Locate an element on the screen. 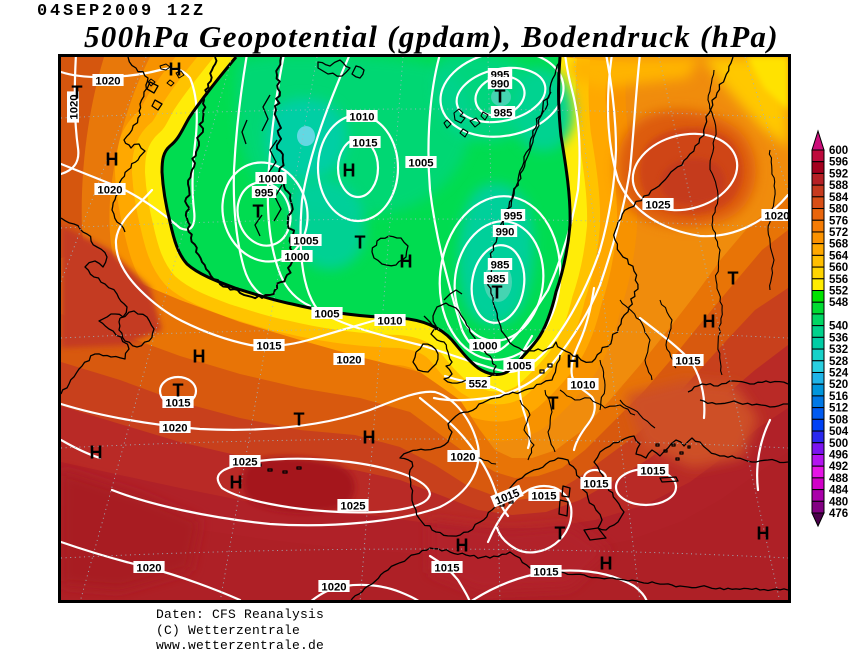 The width and height of the screenshot is (850, 657). svg-text: 572 is located at coordinates (838, 233).